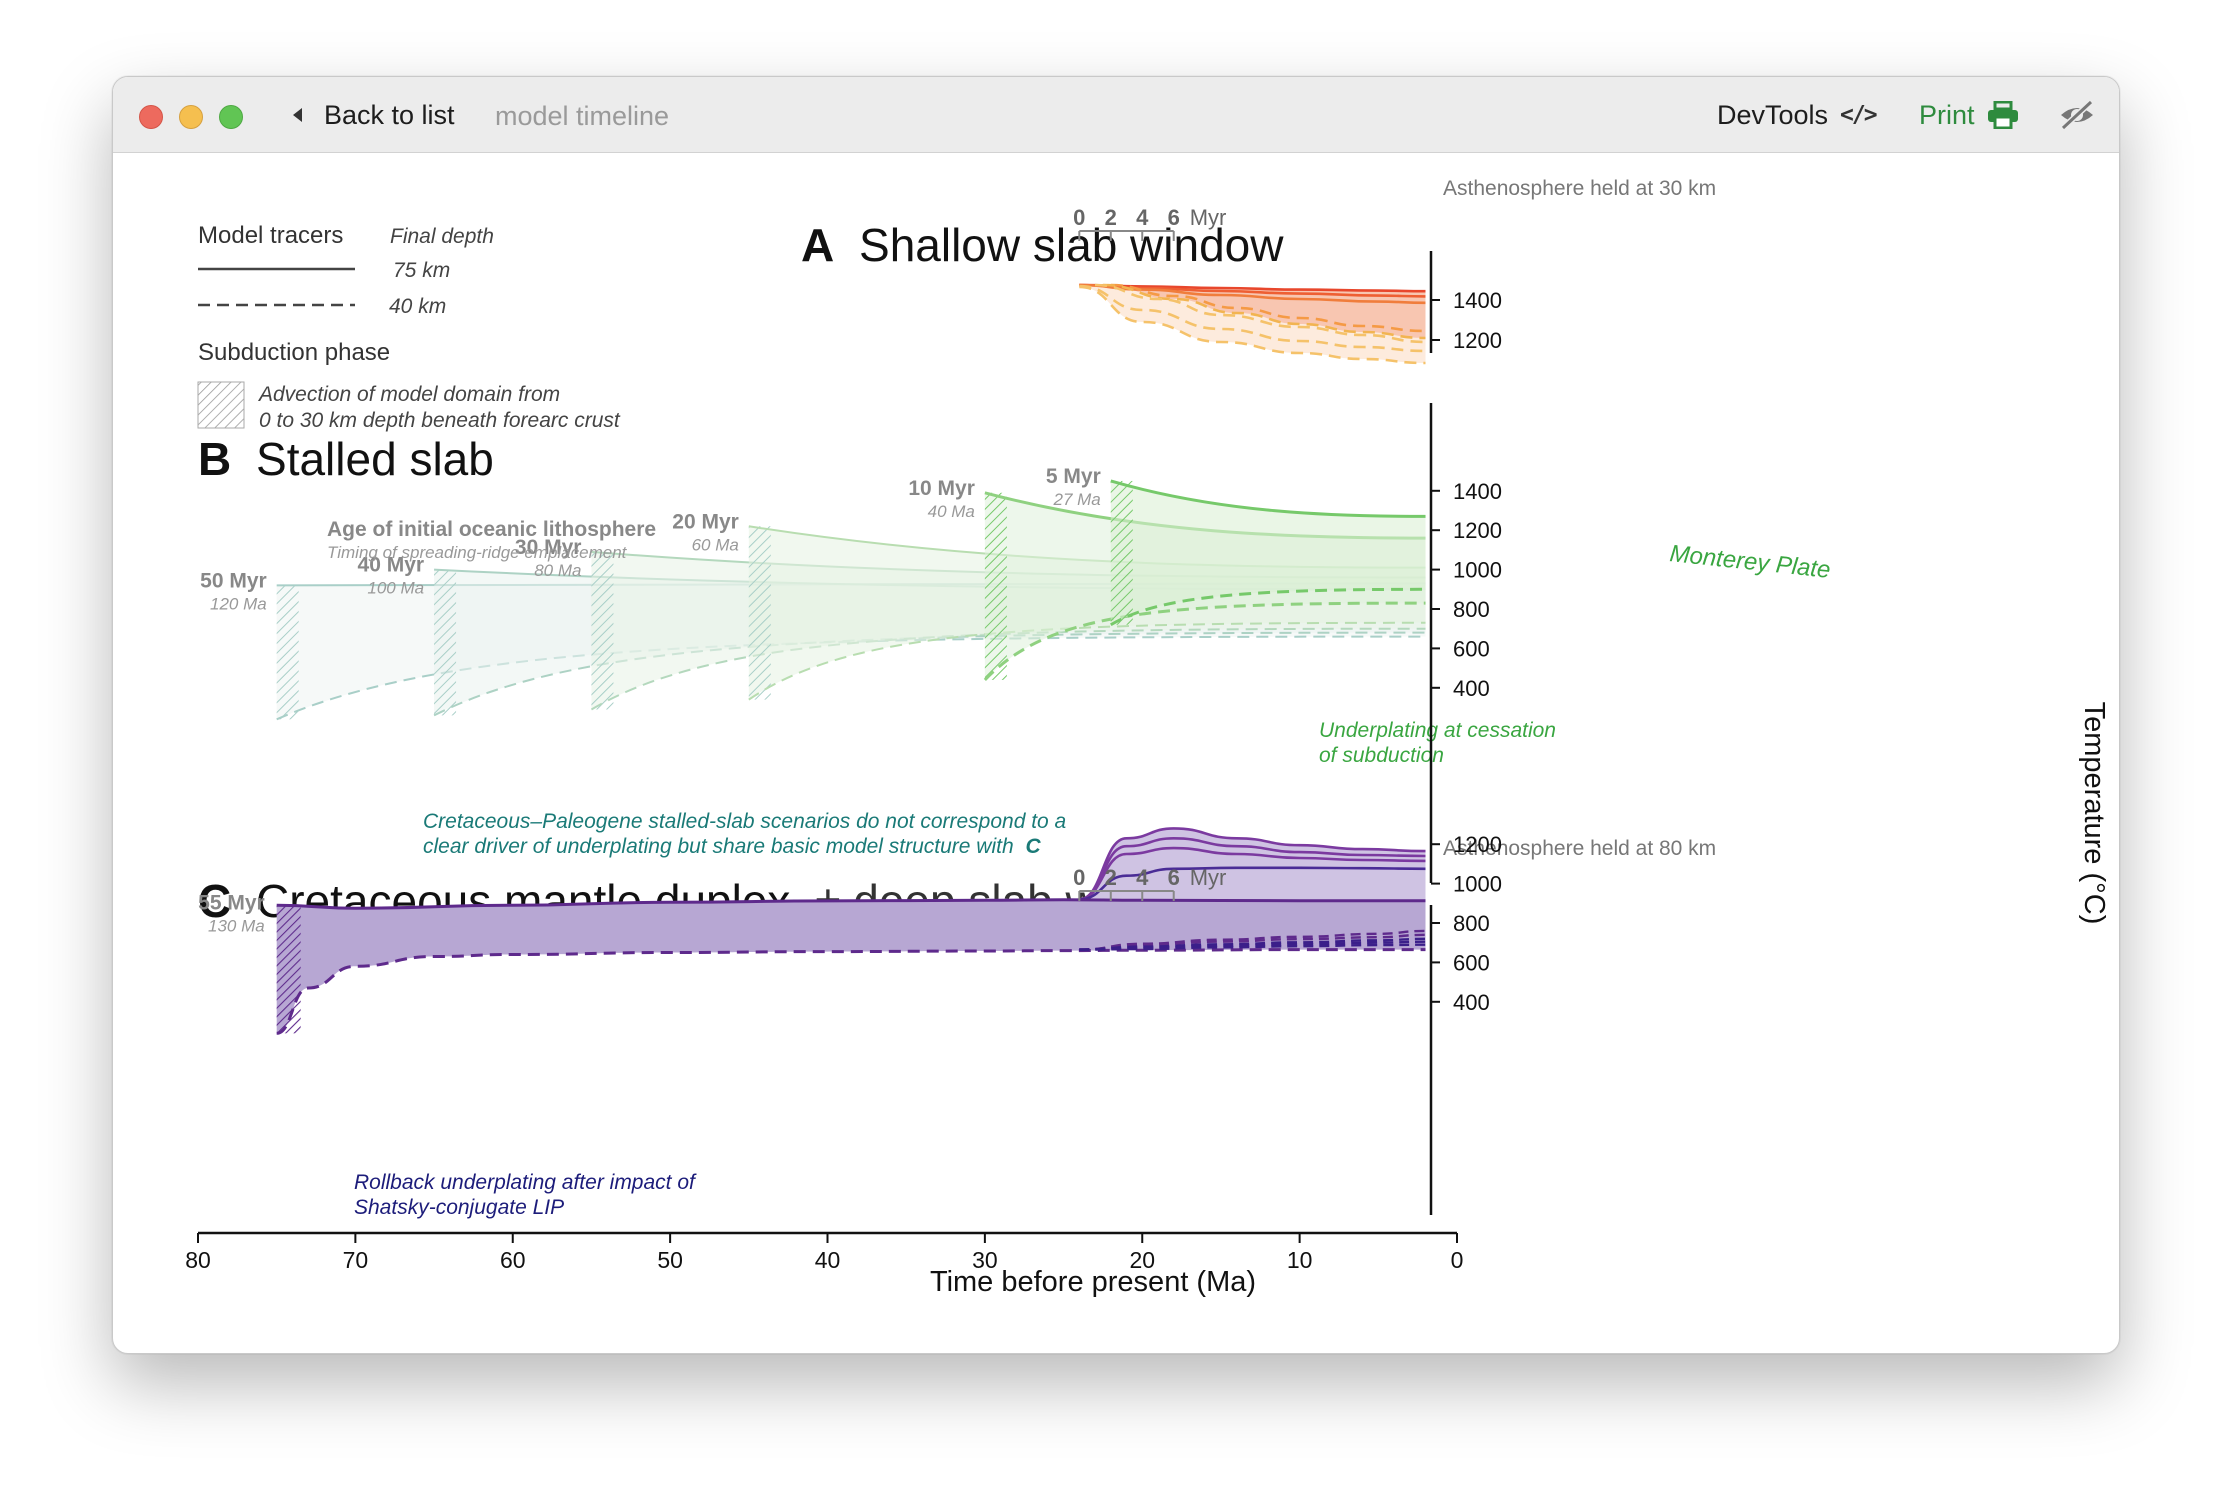 This screenshot has height=1496, width=2226. Describe the element at coordinates (421, 270) in the screenshot. I see `legend-solid-label: 75 km` at that location.